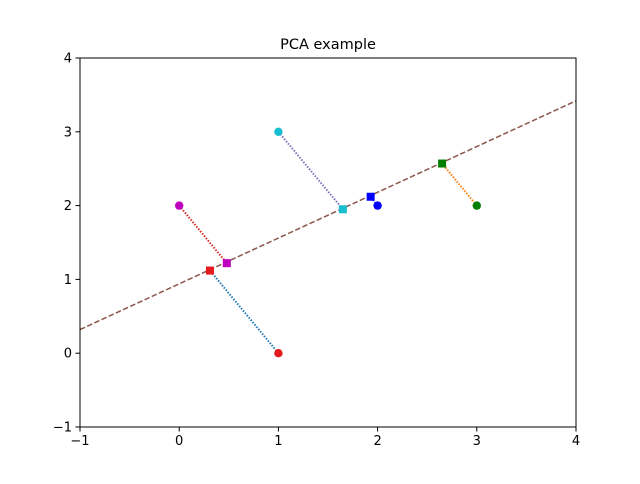  What do you see at coordinates (62, 428) in the screenshot?
I see `y-tick-label: −1` at bounding box center [62, 428].